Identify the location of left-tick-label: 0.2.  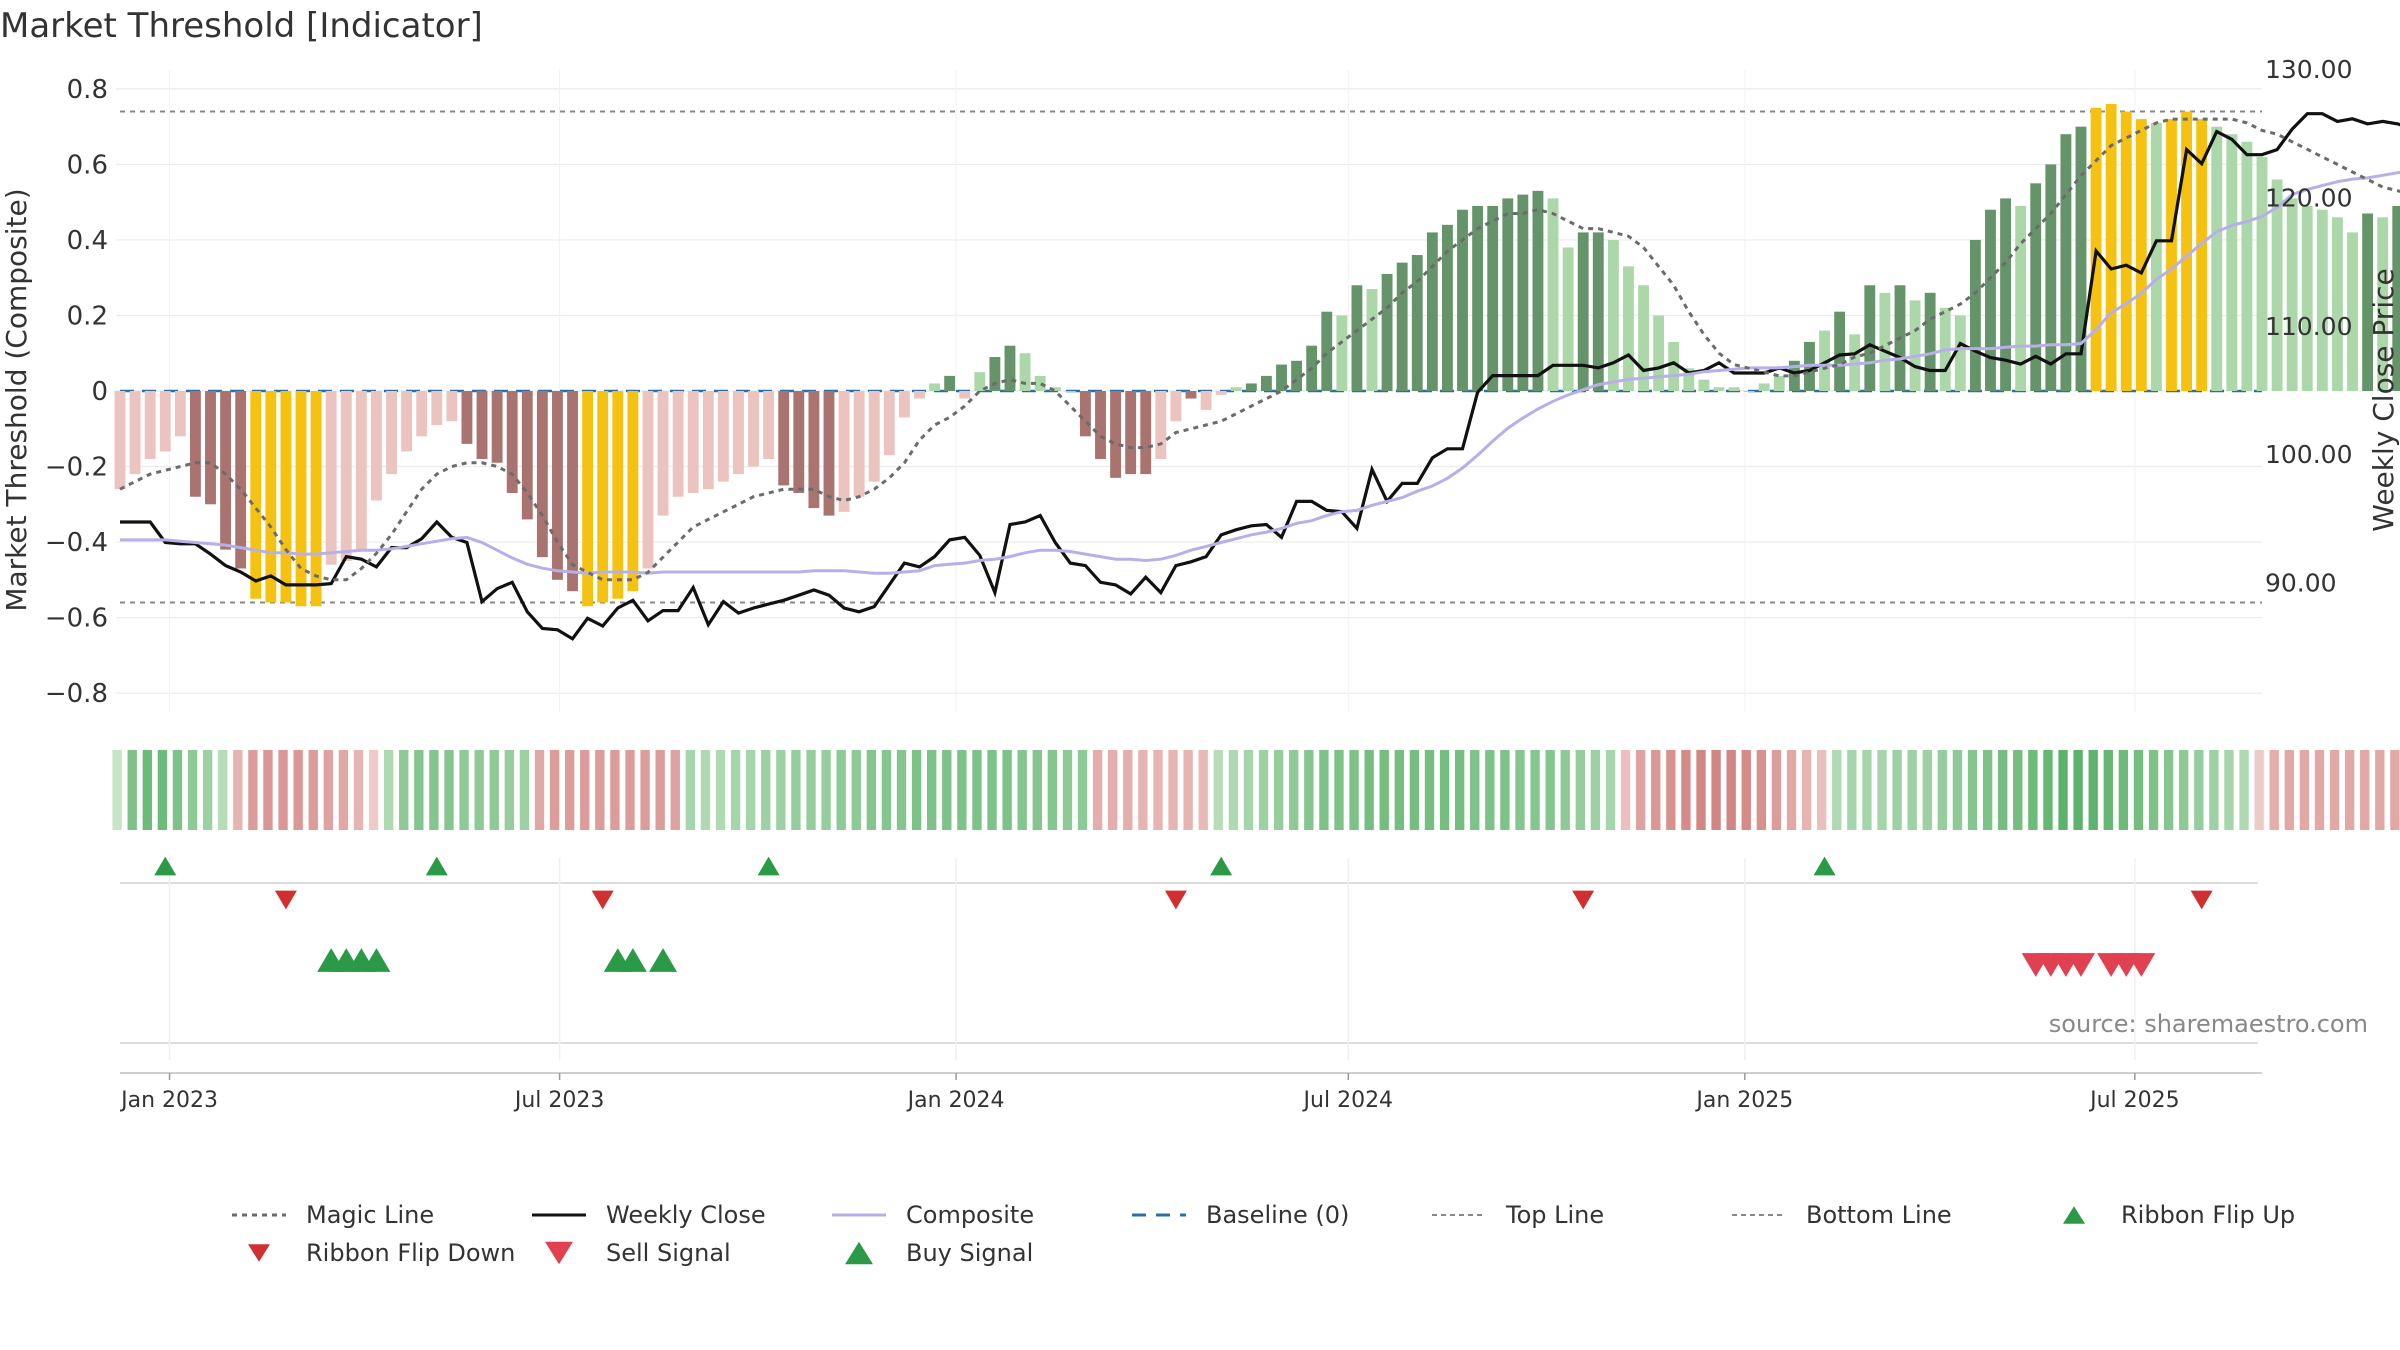
(87, 316).